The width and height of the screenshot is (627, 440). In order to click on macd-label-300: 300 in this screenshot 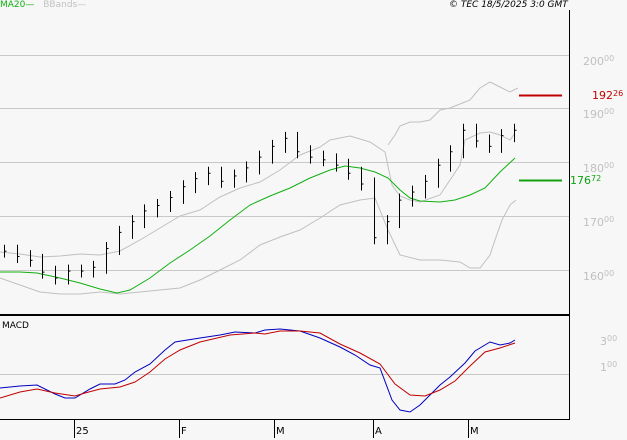, I will do `click(609, 341)`.